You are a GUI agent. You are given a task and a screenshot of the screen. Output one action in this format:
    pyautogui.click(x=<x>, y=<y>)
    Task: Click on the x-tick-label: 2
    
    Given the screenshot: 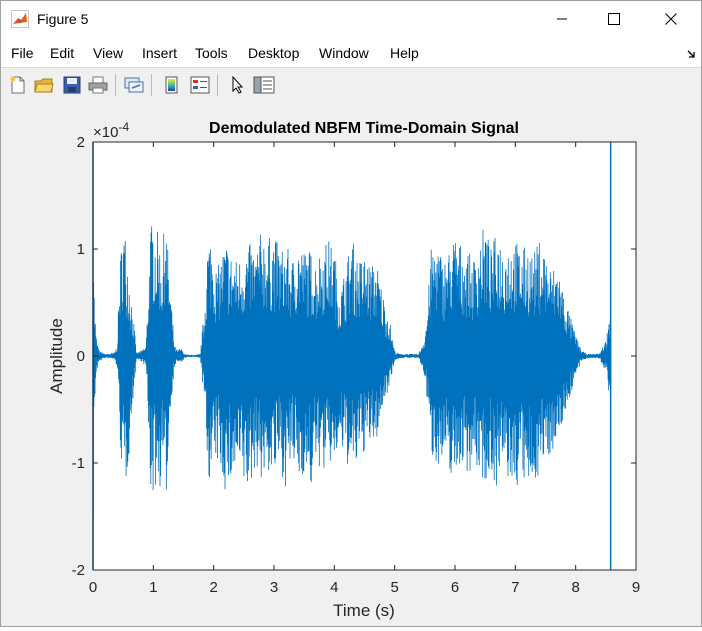 What is the action you would take?
    pyautogui.click(x=213, y=587)
    